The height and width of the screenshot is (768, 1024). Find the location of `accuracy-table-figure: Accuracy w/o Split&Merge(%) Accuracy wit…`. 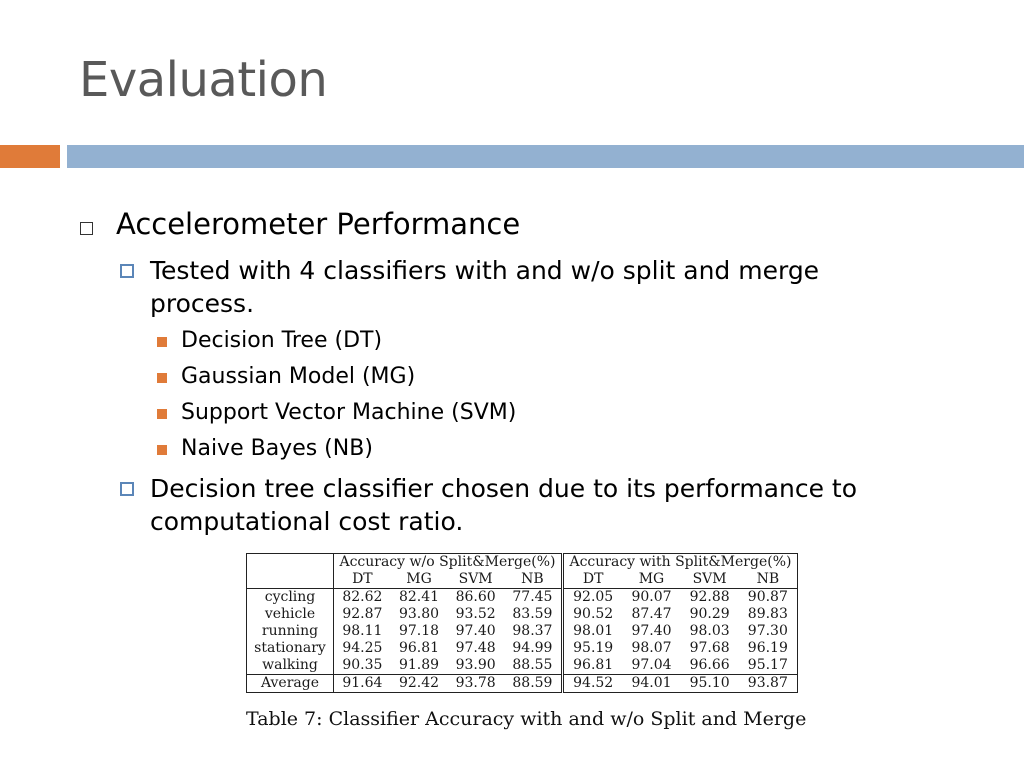

accuracy-table-figure: Accuracy w/o Split&Merge(%) Accuracy wit… is located at coordinates (522, 627).